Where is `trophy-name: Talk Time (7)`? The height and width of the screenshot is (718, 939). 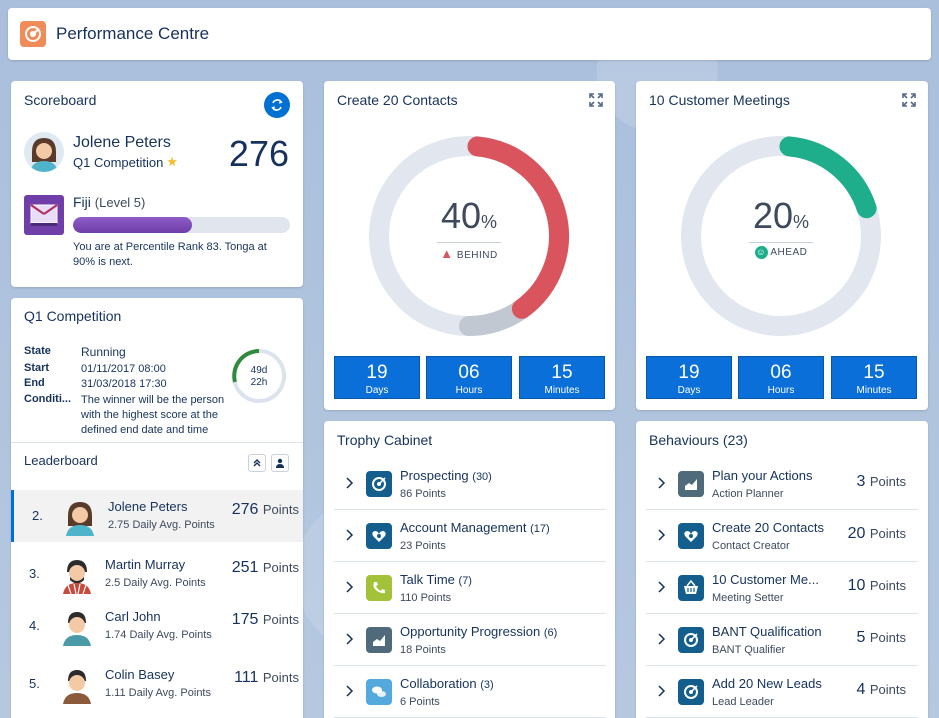
trophy-name: Talk Time (7) is located at coordinates (436, 579).